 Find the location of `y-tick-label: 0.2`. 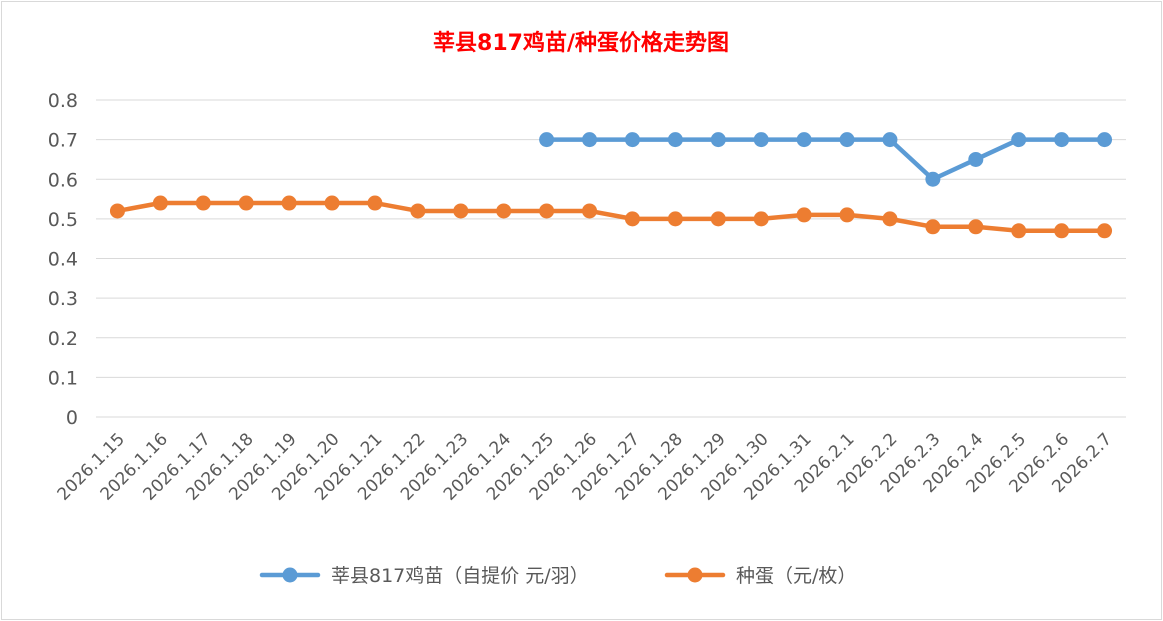

y-tick-label: 0.2 is located at coordinates (63, 339).